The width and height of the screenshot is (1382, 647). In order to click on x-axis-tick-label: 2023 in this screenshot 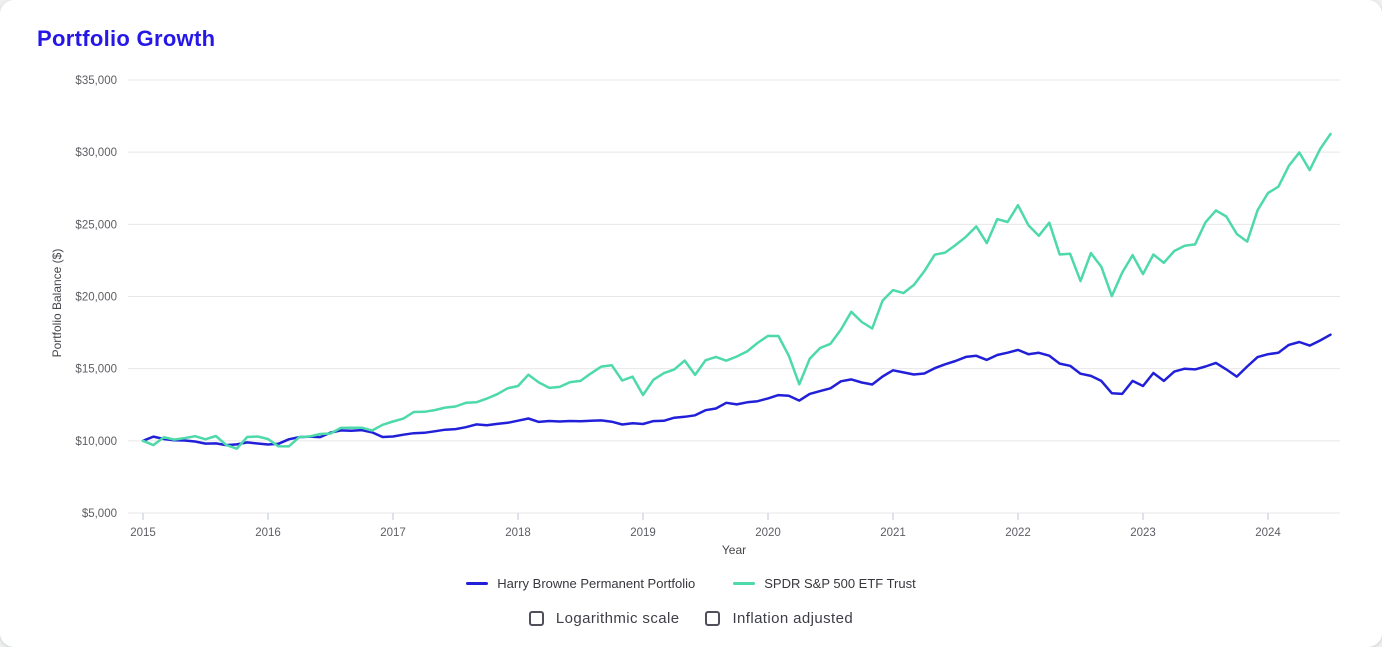, I will do `click(1143, 533)`.